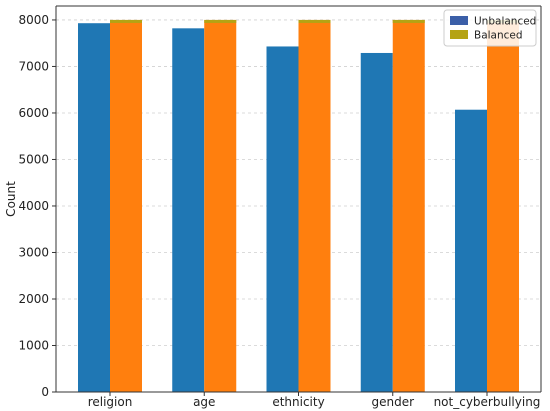 The height and width of the screenshot is (411, 550). Describe the element at coordinates (33, 66) in the screenshot. I see `y-tick-label: 7000` at that location.